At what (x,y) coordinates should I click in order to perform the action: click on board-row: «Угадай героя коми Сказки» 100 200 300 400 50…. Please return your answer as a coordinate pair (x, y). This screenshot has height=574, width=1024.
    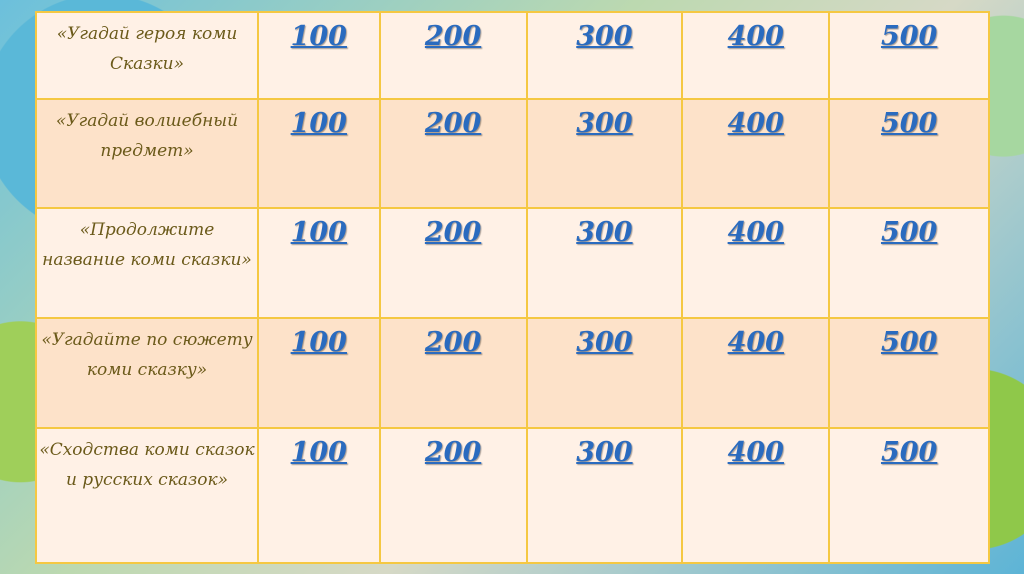
    Looking at the image, I should click on (512, 55).